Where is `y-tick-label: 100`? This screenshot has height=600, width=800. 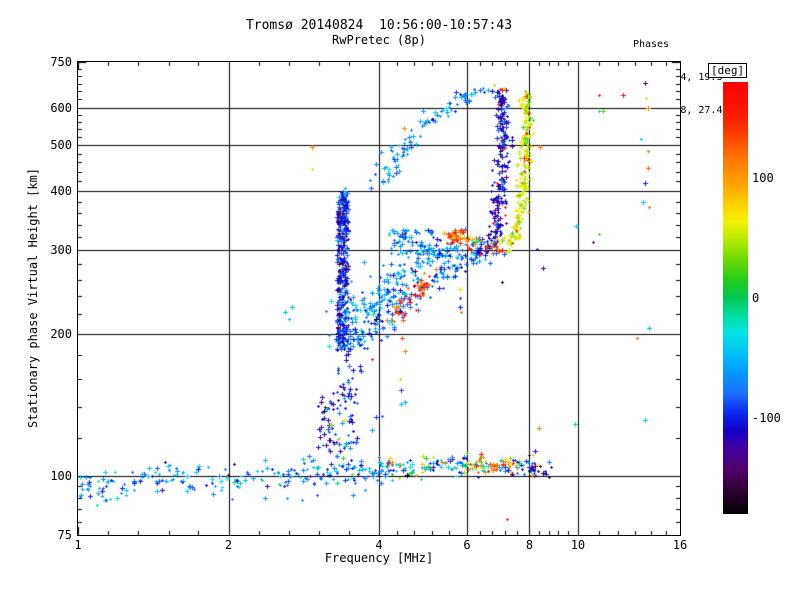 y-tick-label: 100 is located at coordinates (61, 475).